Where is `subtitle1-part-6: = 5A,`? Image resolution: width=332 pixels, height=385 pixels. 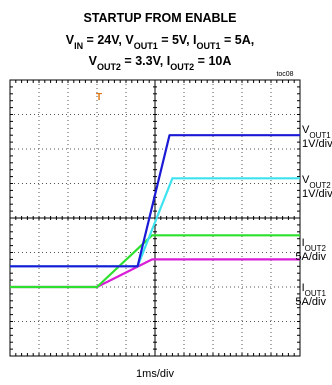
subtitle1-part-6: = 5A, is located at coordinates (238, 40).